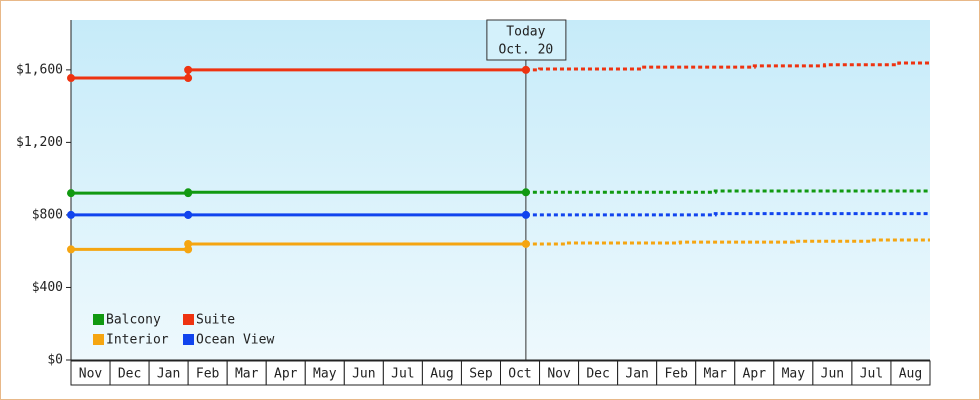 The height and width of the screenshot is (400, 980). I want to click on y-tick-label: $1,600, so click(39, 69).